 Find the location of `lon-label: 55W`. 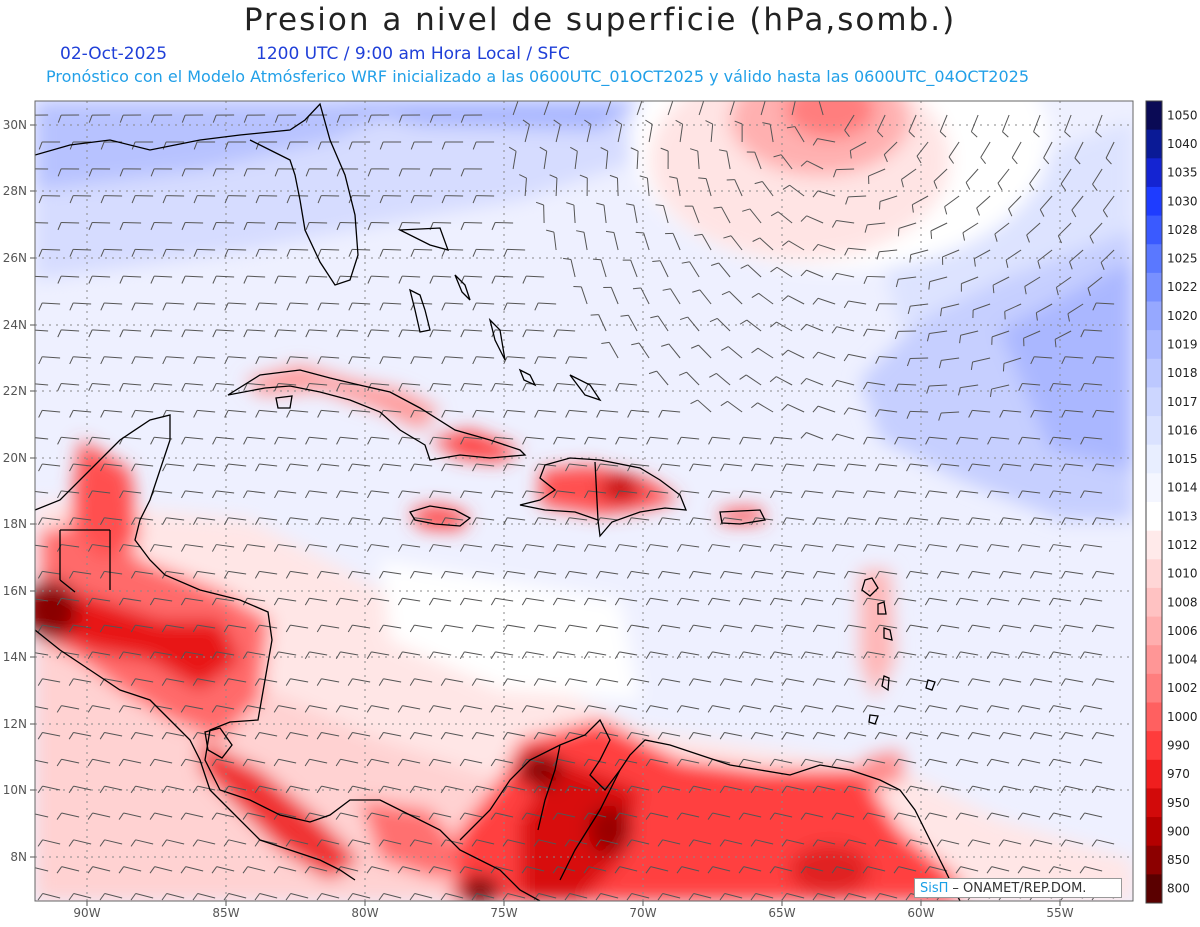

lon-label: 55W is located at coordinates (1059, 913).